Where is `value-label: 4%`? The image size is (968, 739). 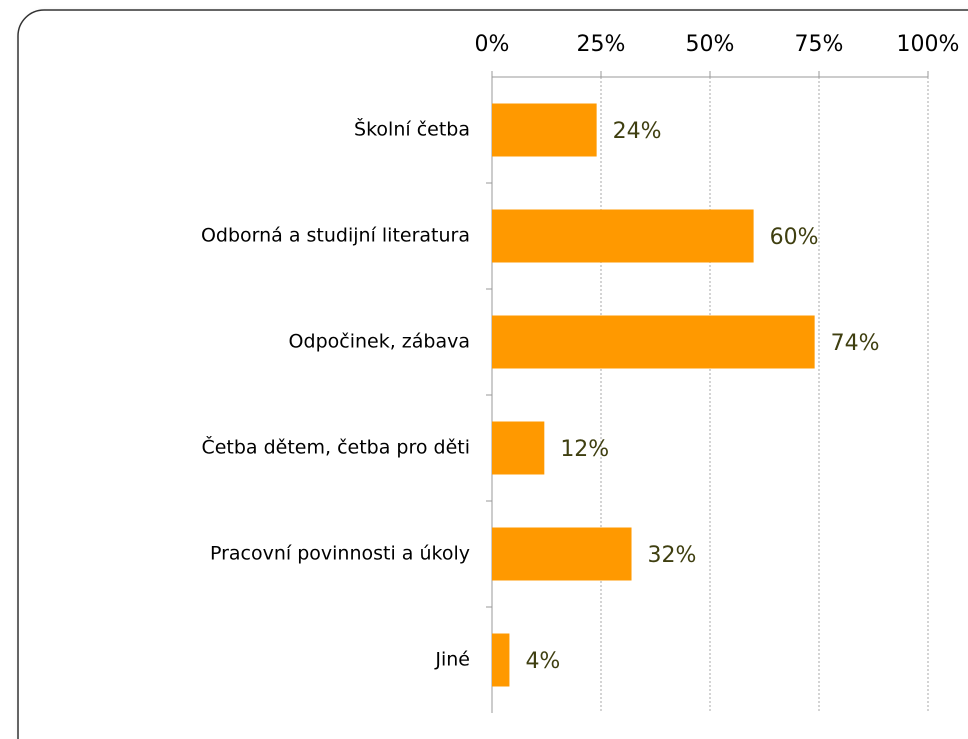 value-label: 4% is located at coordinates (542, 661).